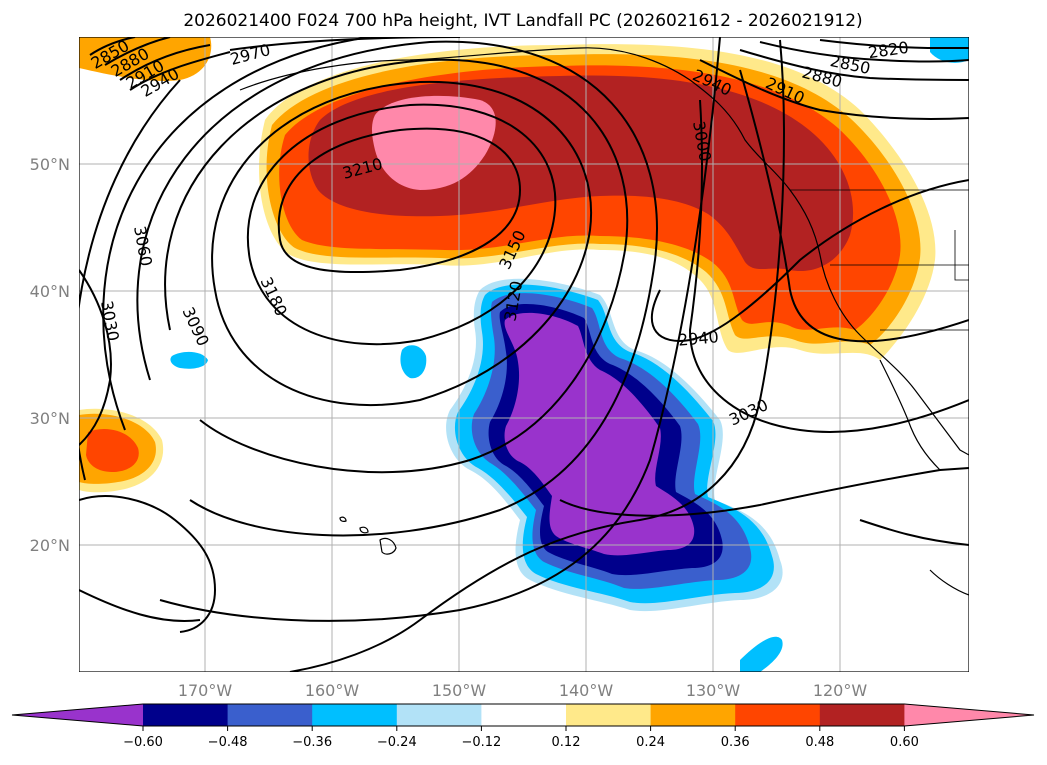  Describe the element at coordinates (650, 742) in the screenshot. I see `colorbar-tick-label: 0.24` at that location.